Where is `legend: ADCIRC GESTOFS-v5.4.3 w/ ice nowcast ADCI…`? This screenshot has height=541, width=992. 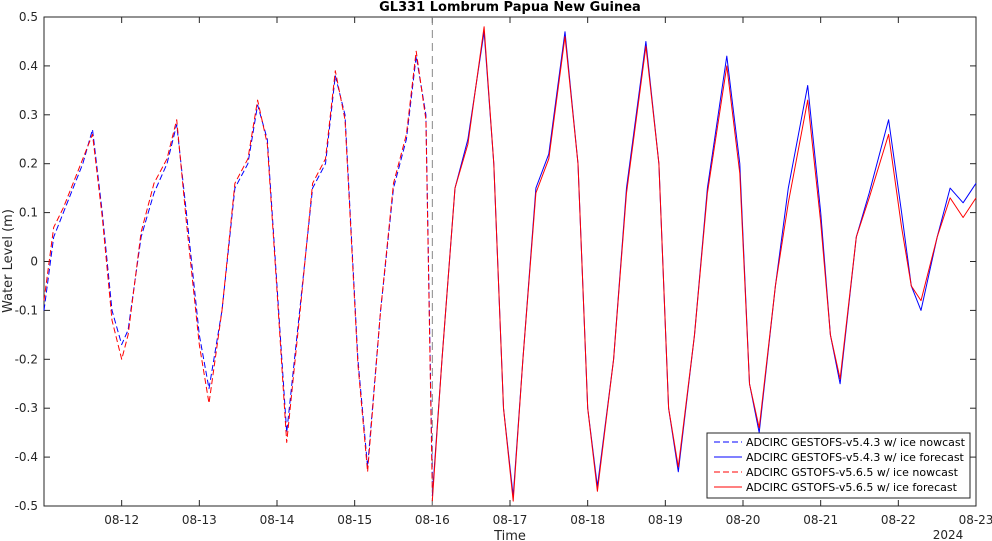
legend: ADCIRC GESTOFS-v5.4.3 w/ ice nowcast ADCI… is located at coordinates (838, 465).